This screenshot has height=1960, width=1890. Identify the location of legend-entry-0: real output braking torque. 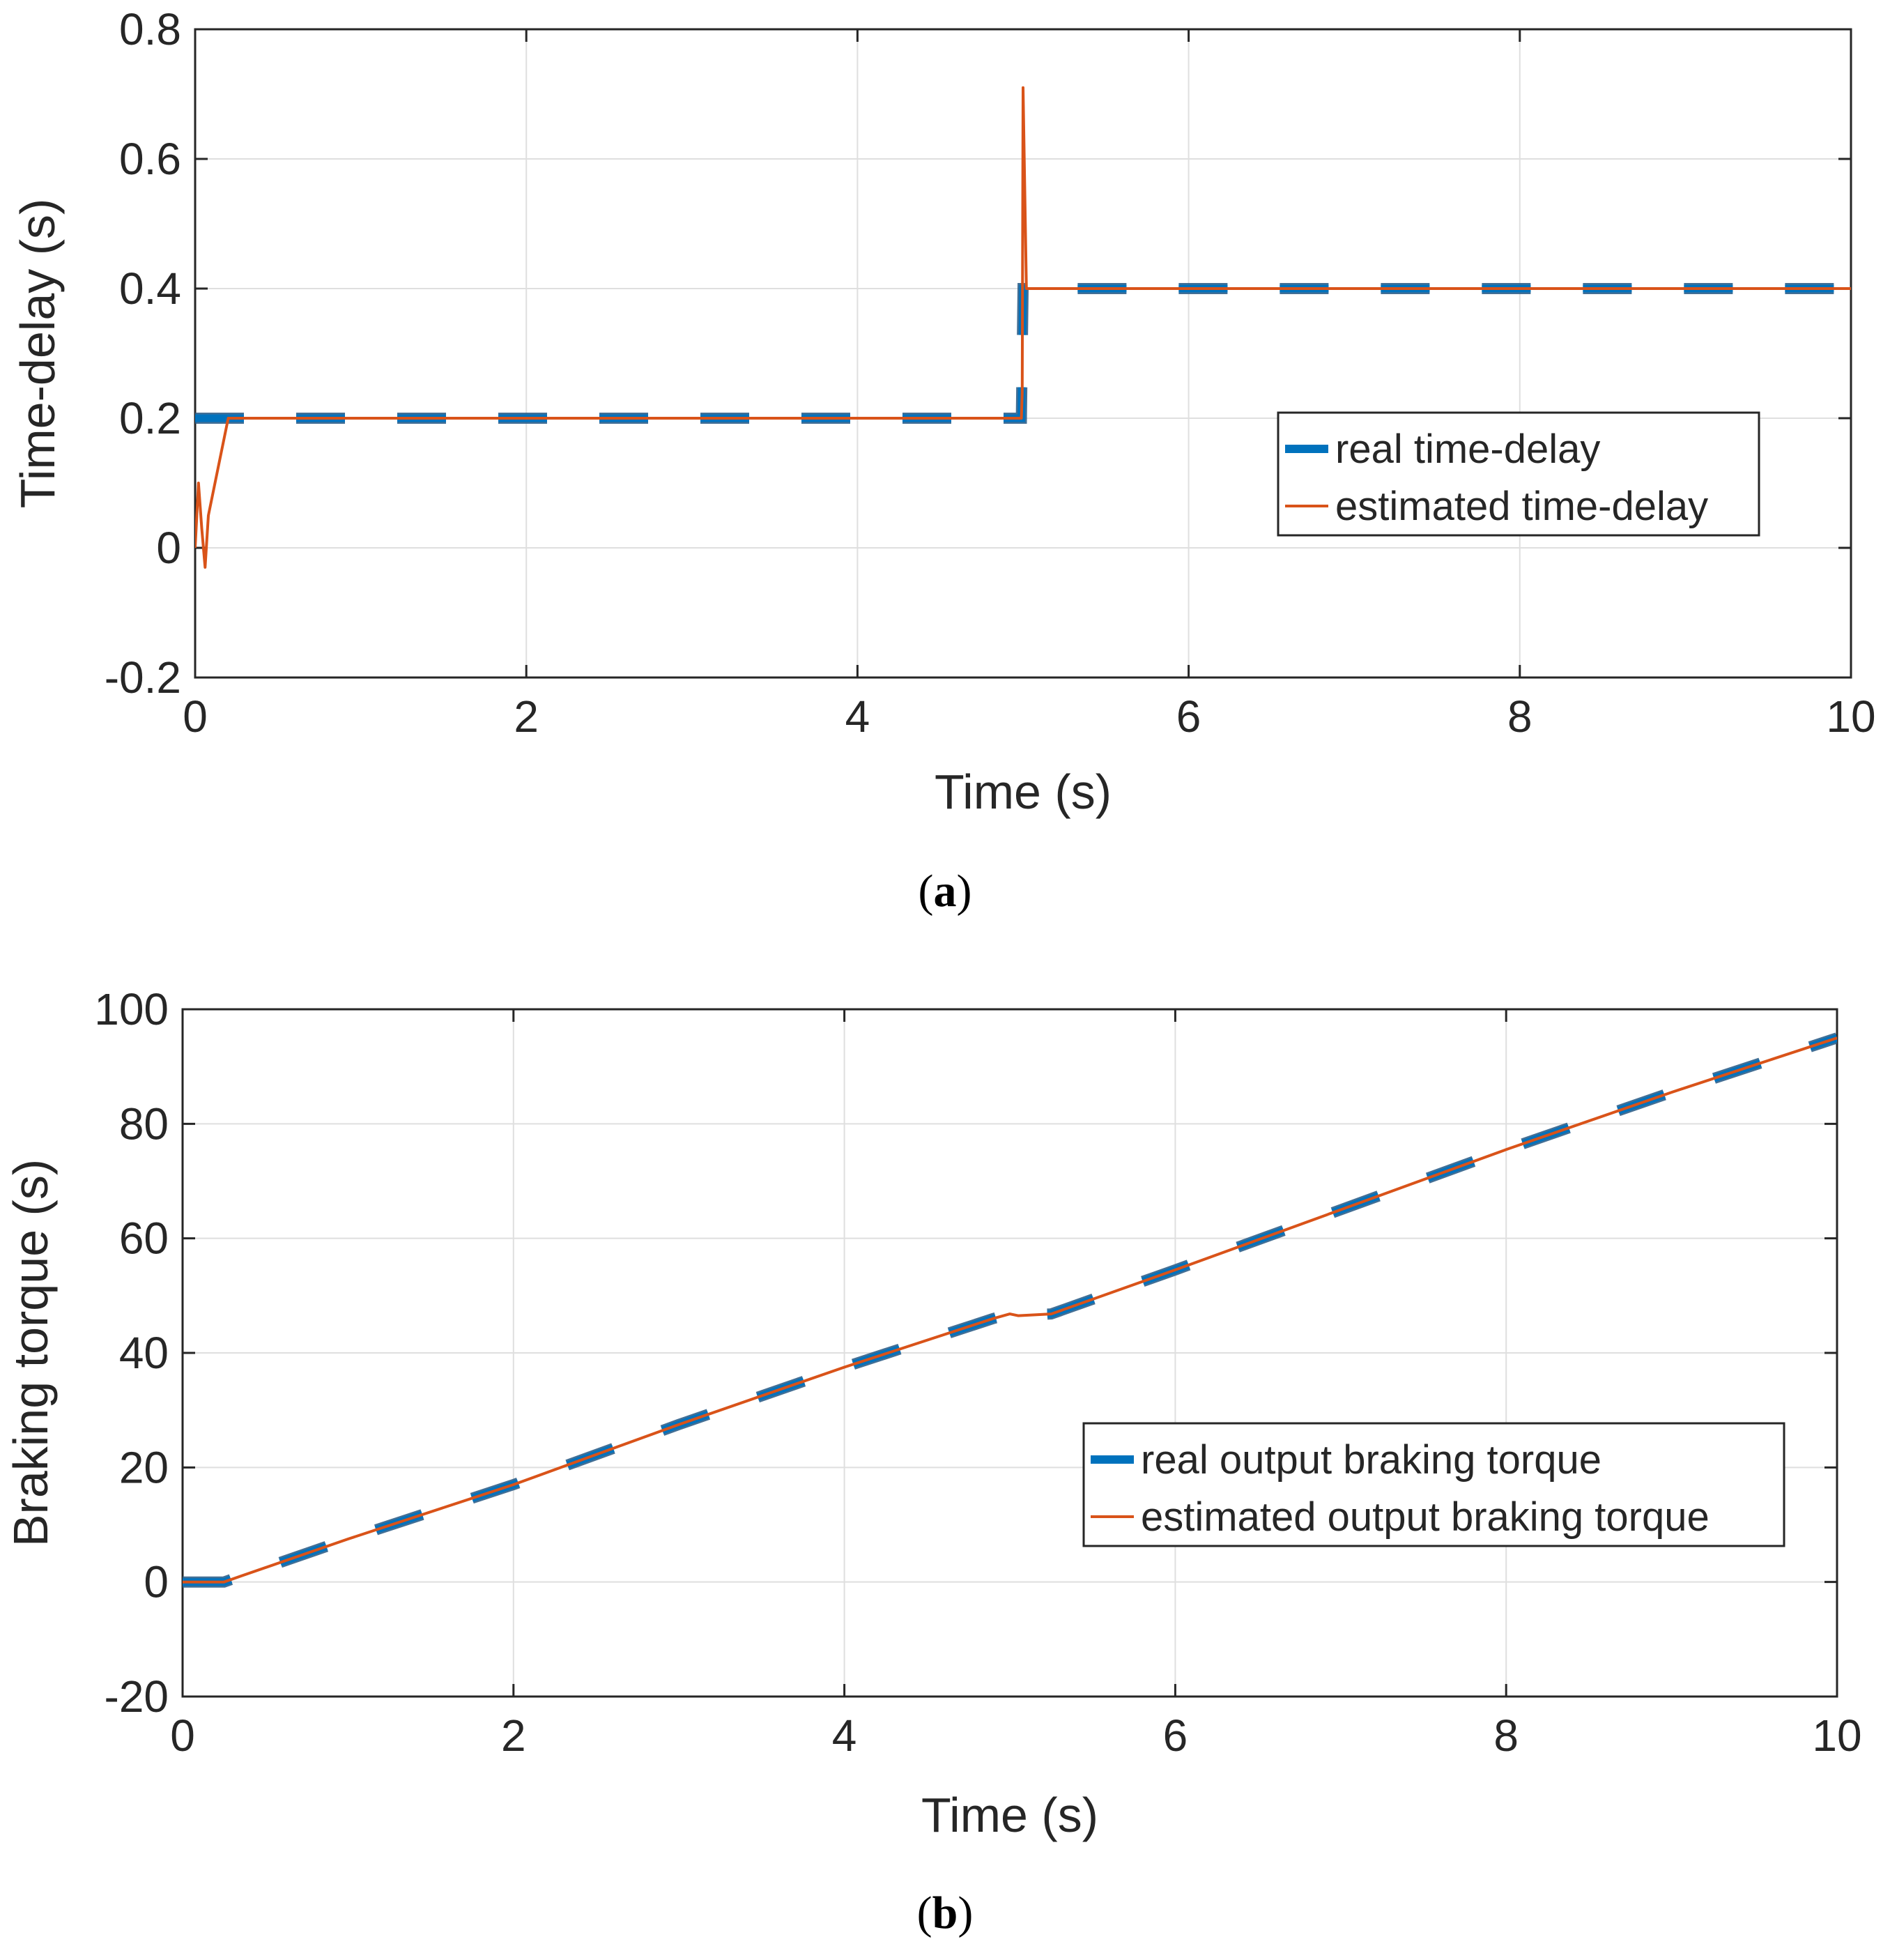
(1371, 1460).